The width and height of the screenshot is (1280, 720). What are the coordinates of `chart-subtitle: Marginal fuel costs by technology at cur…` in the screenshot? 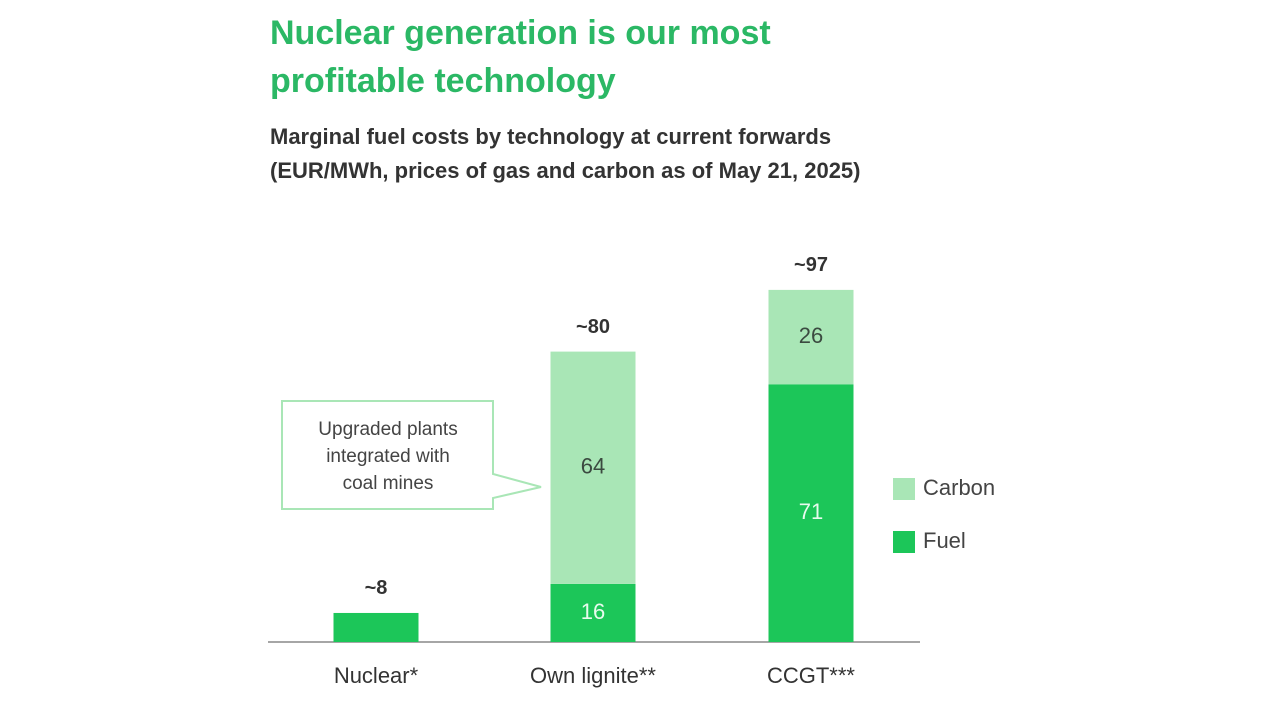 It's located at (550, 136).